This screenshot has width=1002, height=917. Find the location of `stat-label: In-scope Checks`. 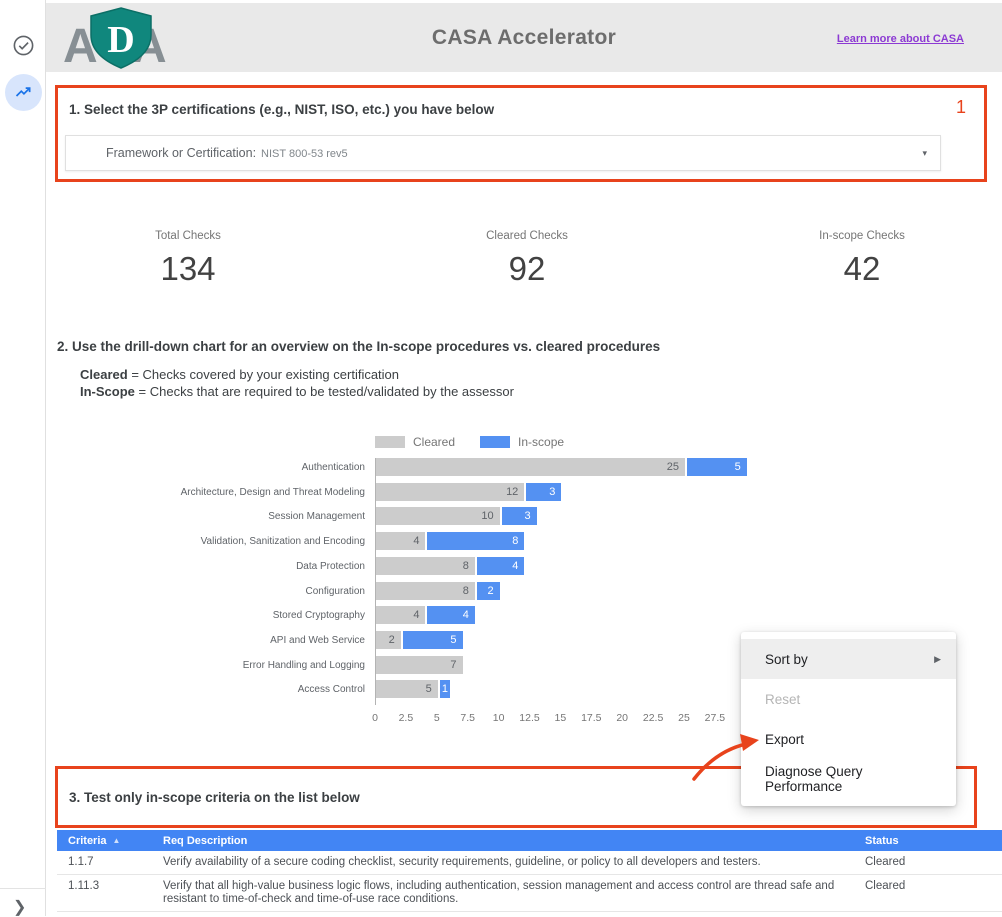

stat-label: In-scope Checks is located at coordinates (862, 236).